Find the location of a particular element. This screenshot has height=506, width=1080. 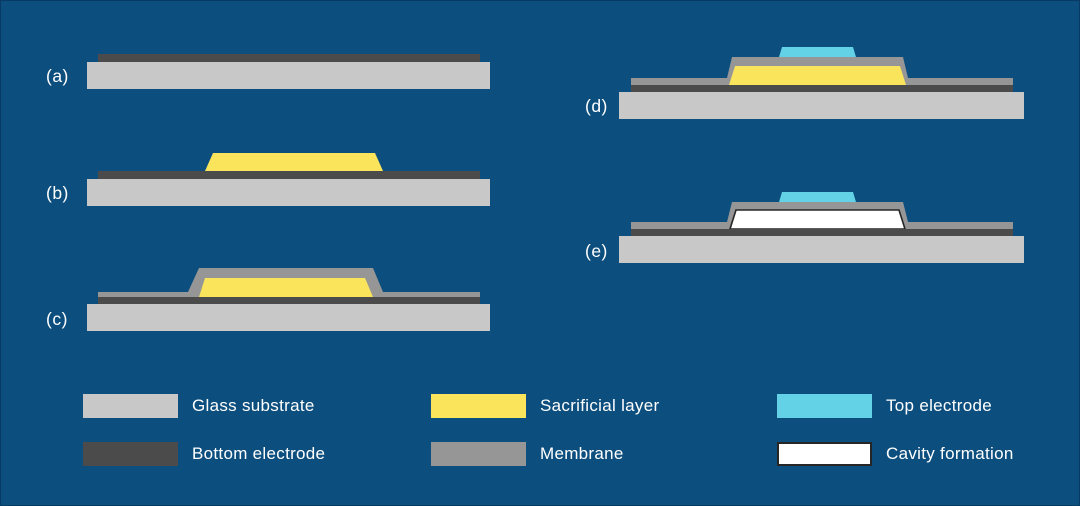

step-c-sacrificial-layer is located at coordinates (286, 287).